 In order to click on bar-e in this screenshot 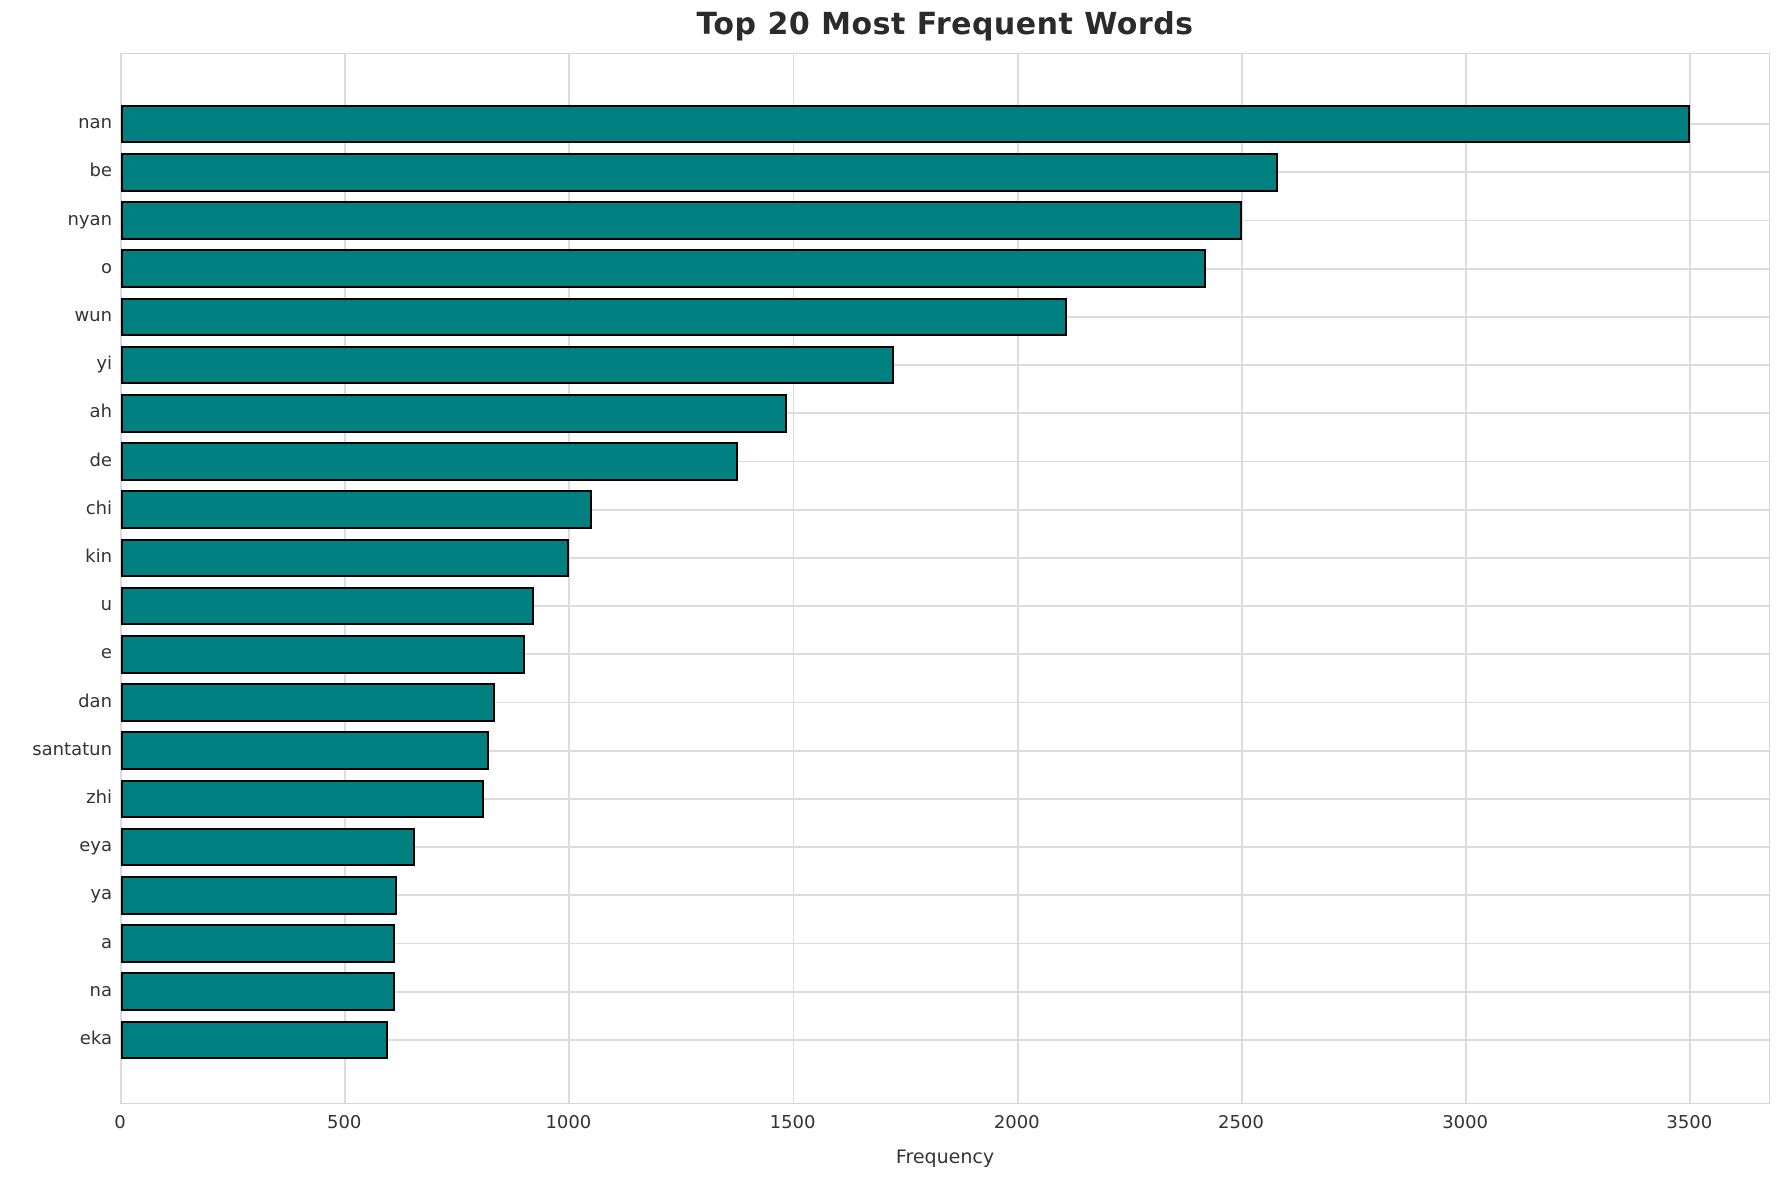, I will do `click(323, 654)`.